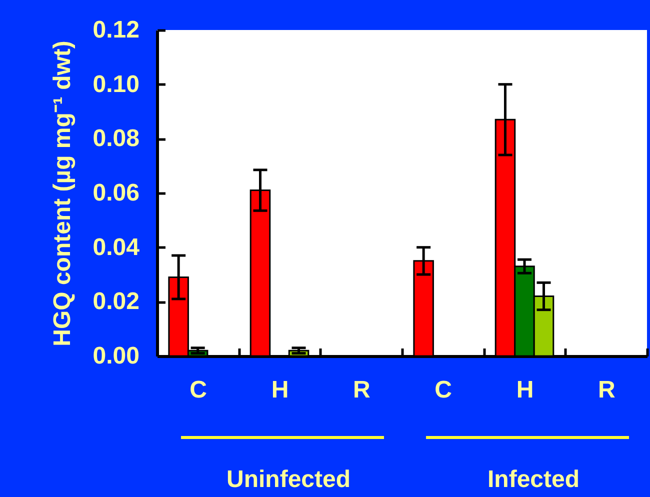  I want to click on y-axis-title: HGQ content (µg mg⁻¹ dwt), so click(62, 193).